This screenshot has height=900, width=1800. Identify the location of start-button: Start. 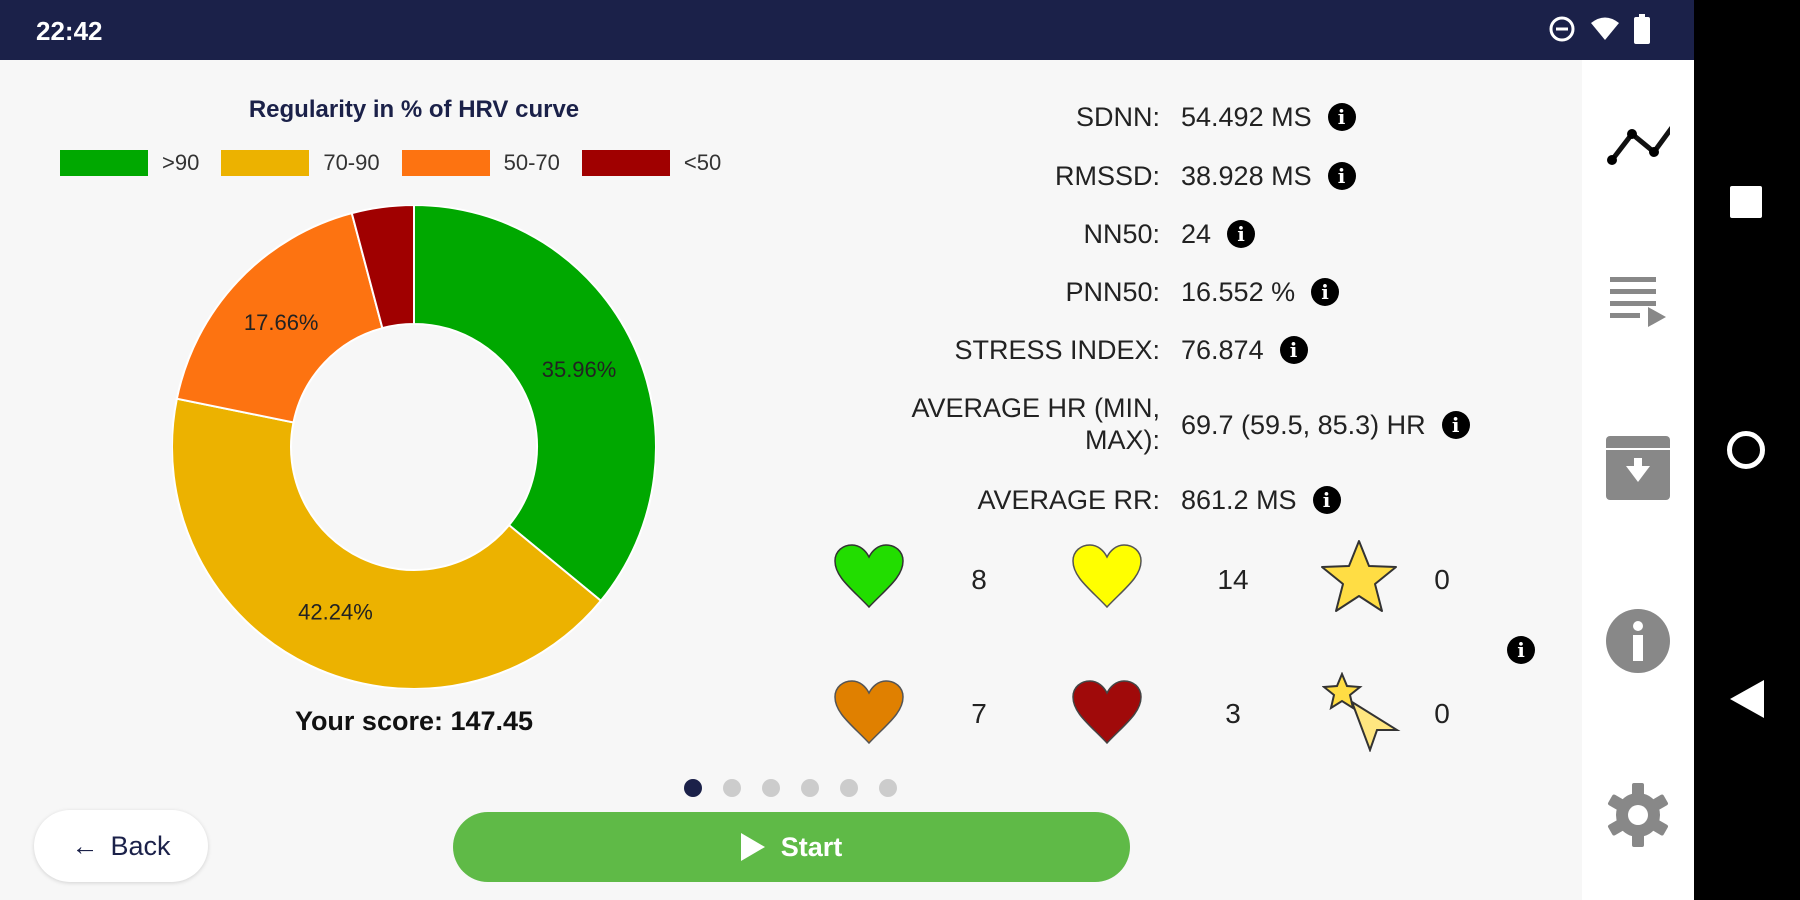
(791, 847).